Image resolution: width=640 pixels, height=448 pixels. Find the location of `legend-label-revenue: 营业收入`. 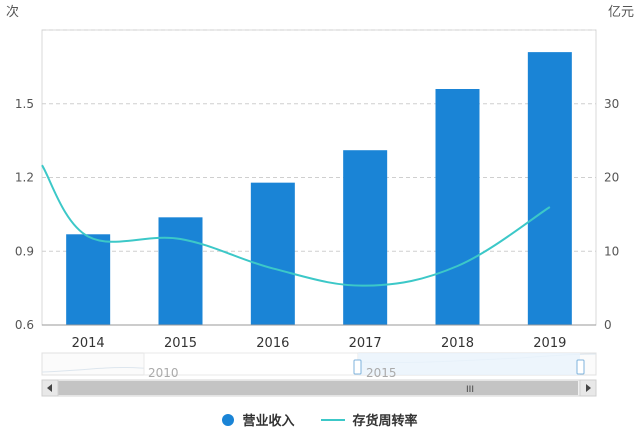

legend-label-revenue: 营业收入 is located at coordinates (268, 421).